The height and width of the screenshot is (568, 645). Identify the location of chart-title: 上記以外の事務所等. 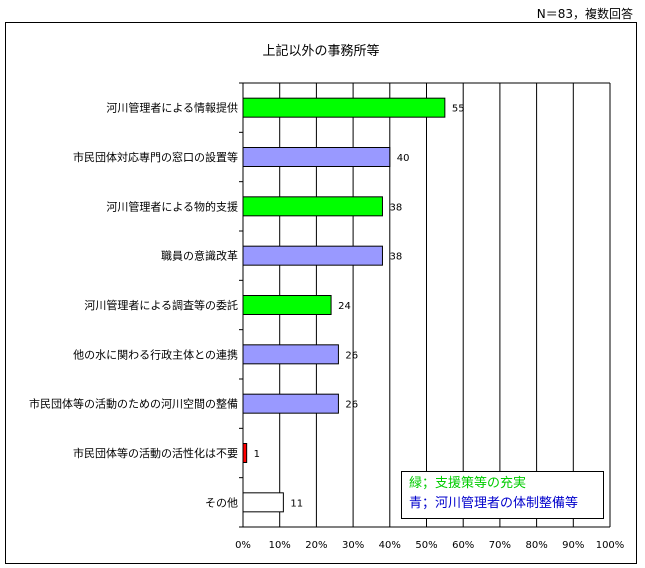
(320, 51).